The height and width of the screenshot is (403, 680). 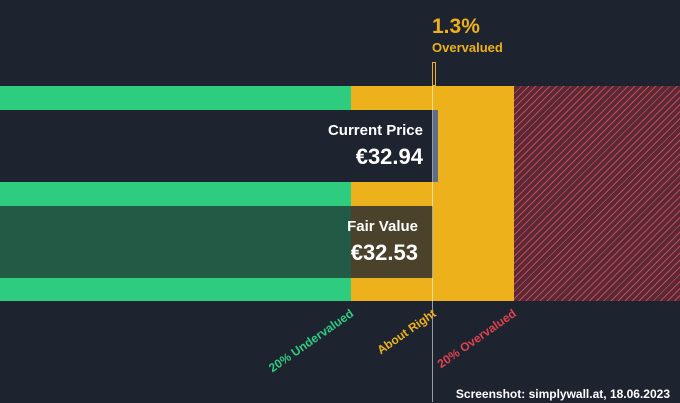 What do you see at coordinates (311, 341) in the screenshot?
I see `zone-label-undervalued: 20% Undervalued` at bounding box center [311, 341].